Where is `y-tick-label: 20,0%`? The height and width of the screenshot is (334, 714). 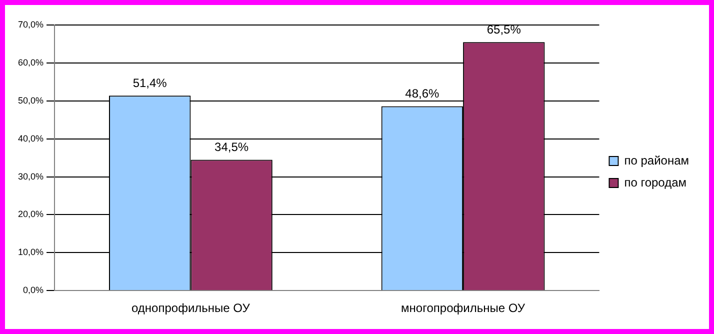 y-tick-label: 20,0% is located at coordinates (31, 214).